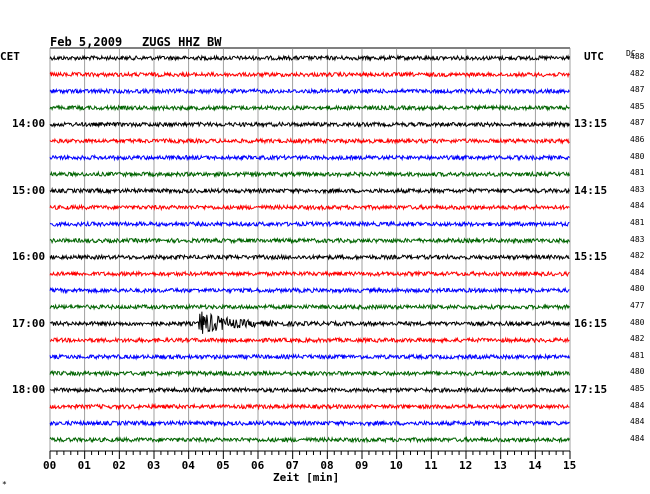 This screenshot has width=650, height=494. Describe the element at coordinates (29, 190) in the screenshot. I see `cet-time-label: 15:00` at that location.